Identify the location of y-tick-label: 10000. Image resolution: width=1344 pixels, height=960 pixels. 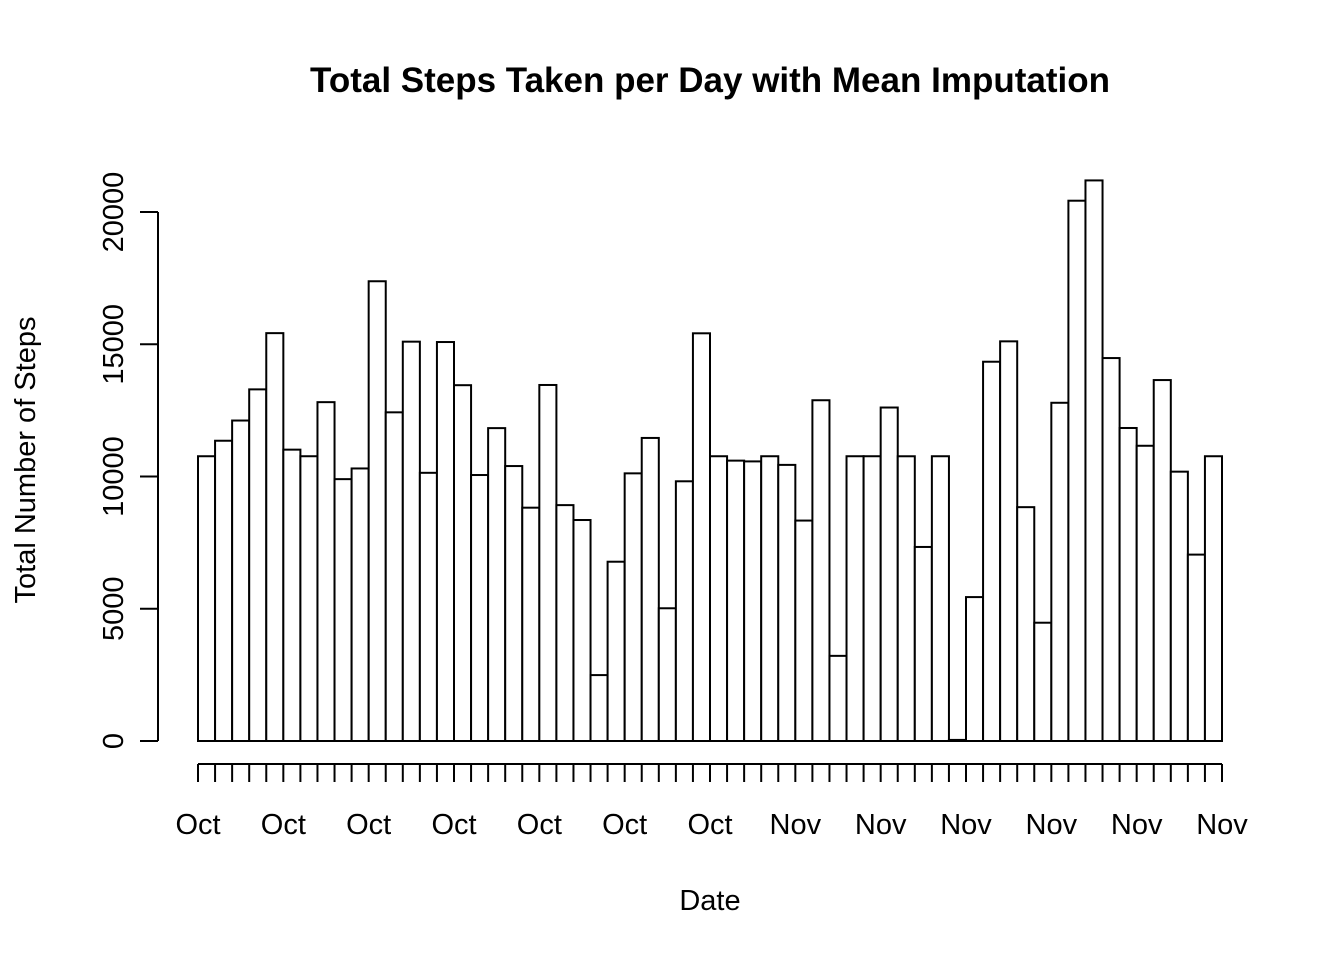
(114, 476).